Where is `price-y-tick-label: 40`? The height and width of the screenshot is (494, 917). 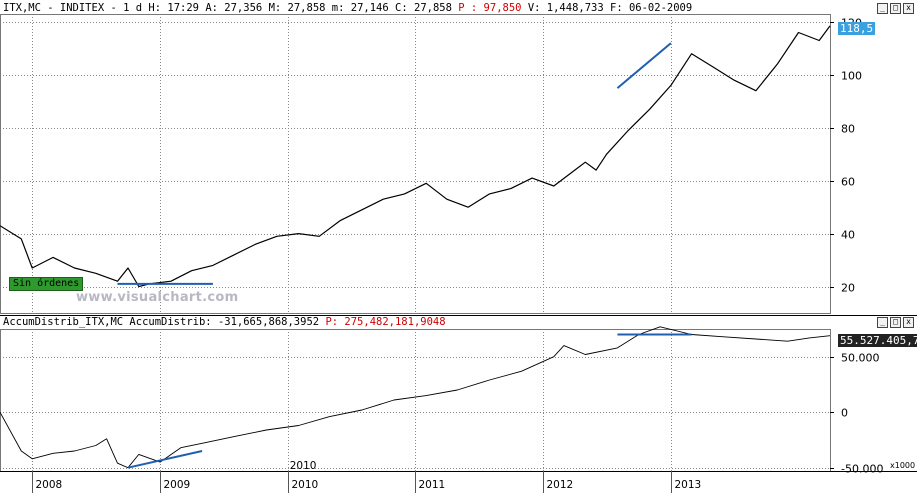
price-y-tick-label: 40 is located at coordinates (848, 235).